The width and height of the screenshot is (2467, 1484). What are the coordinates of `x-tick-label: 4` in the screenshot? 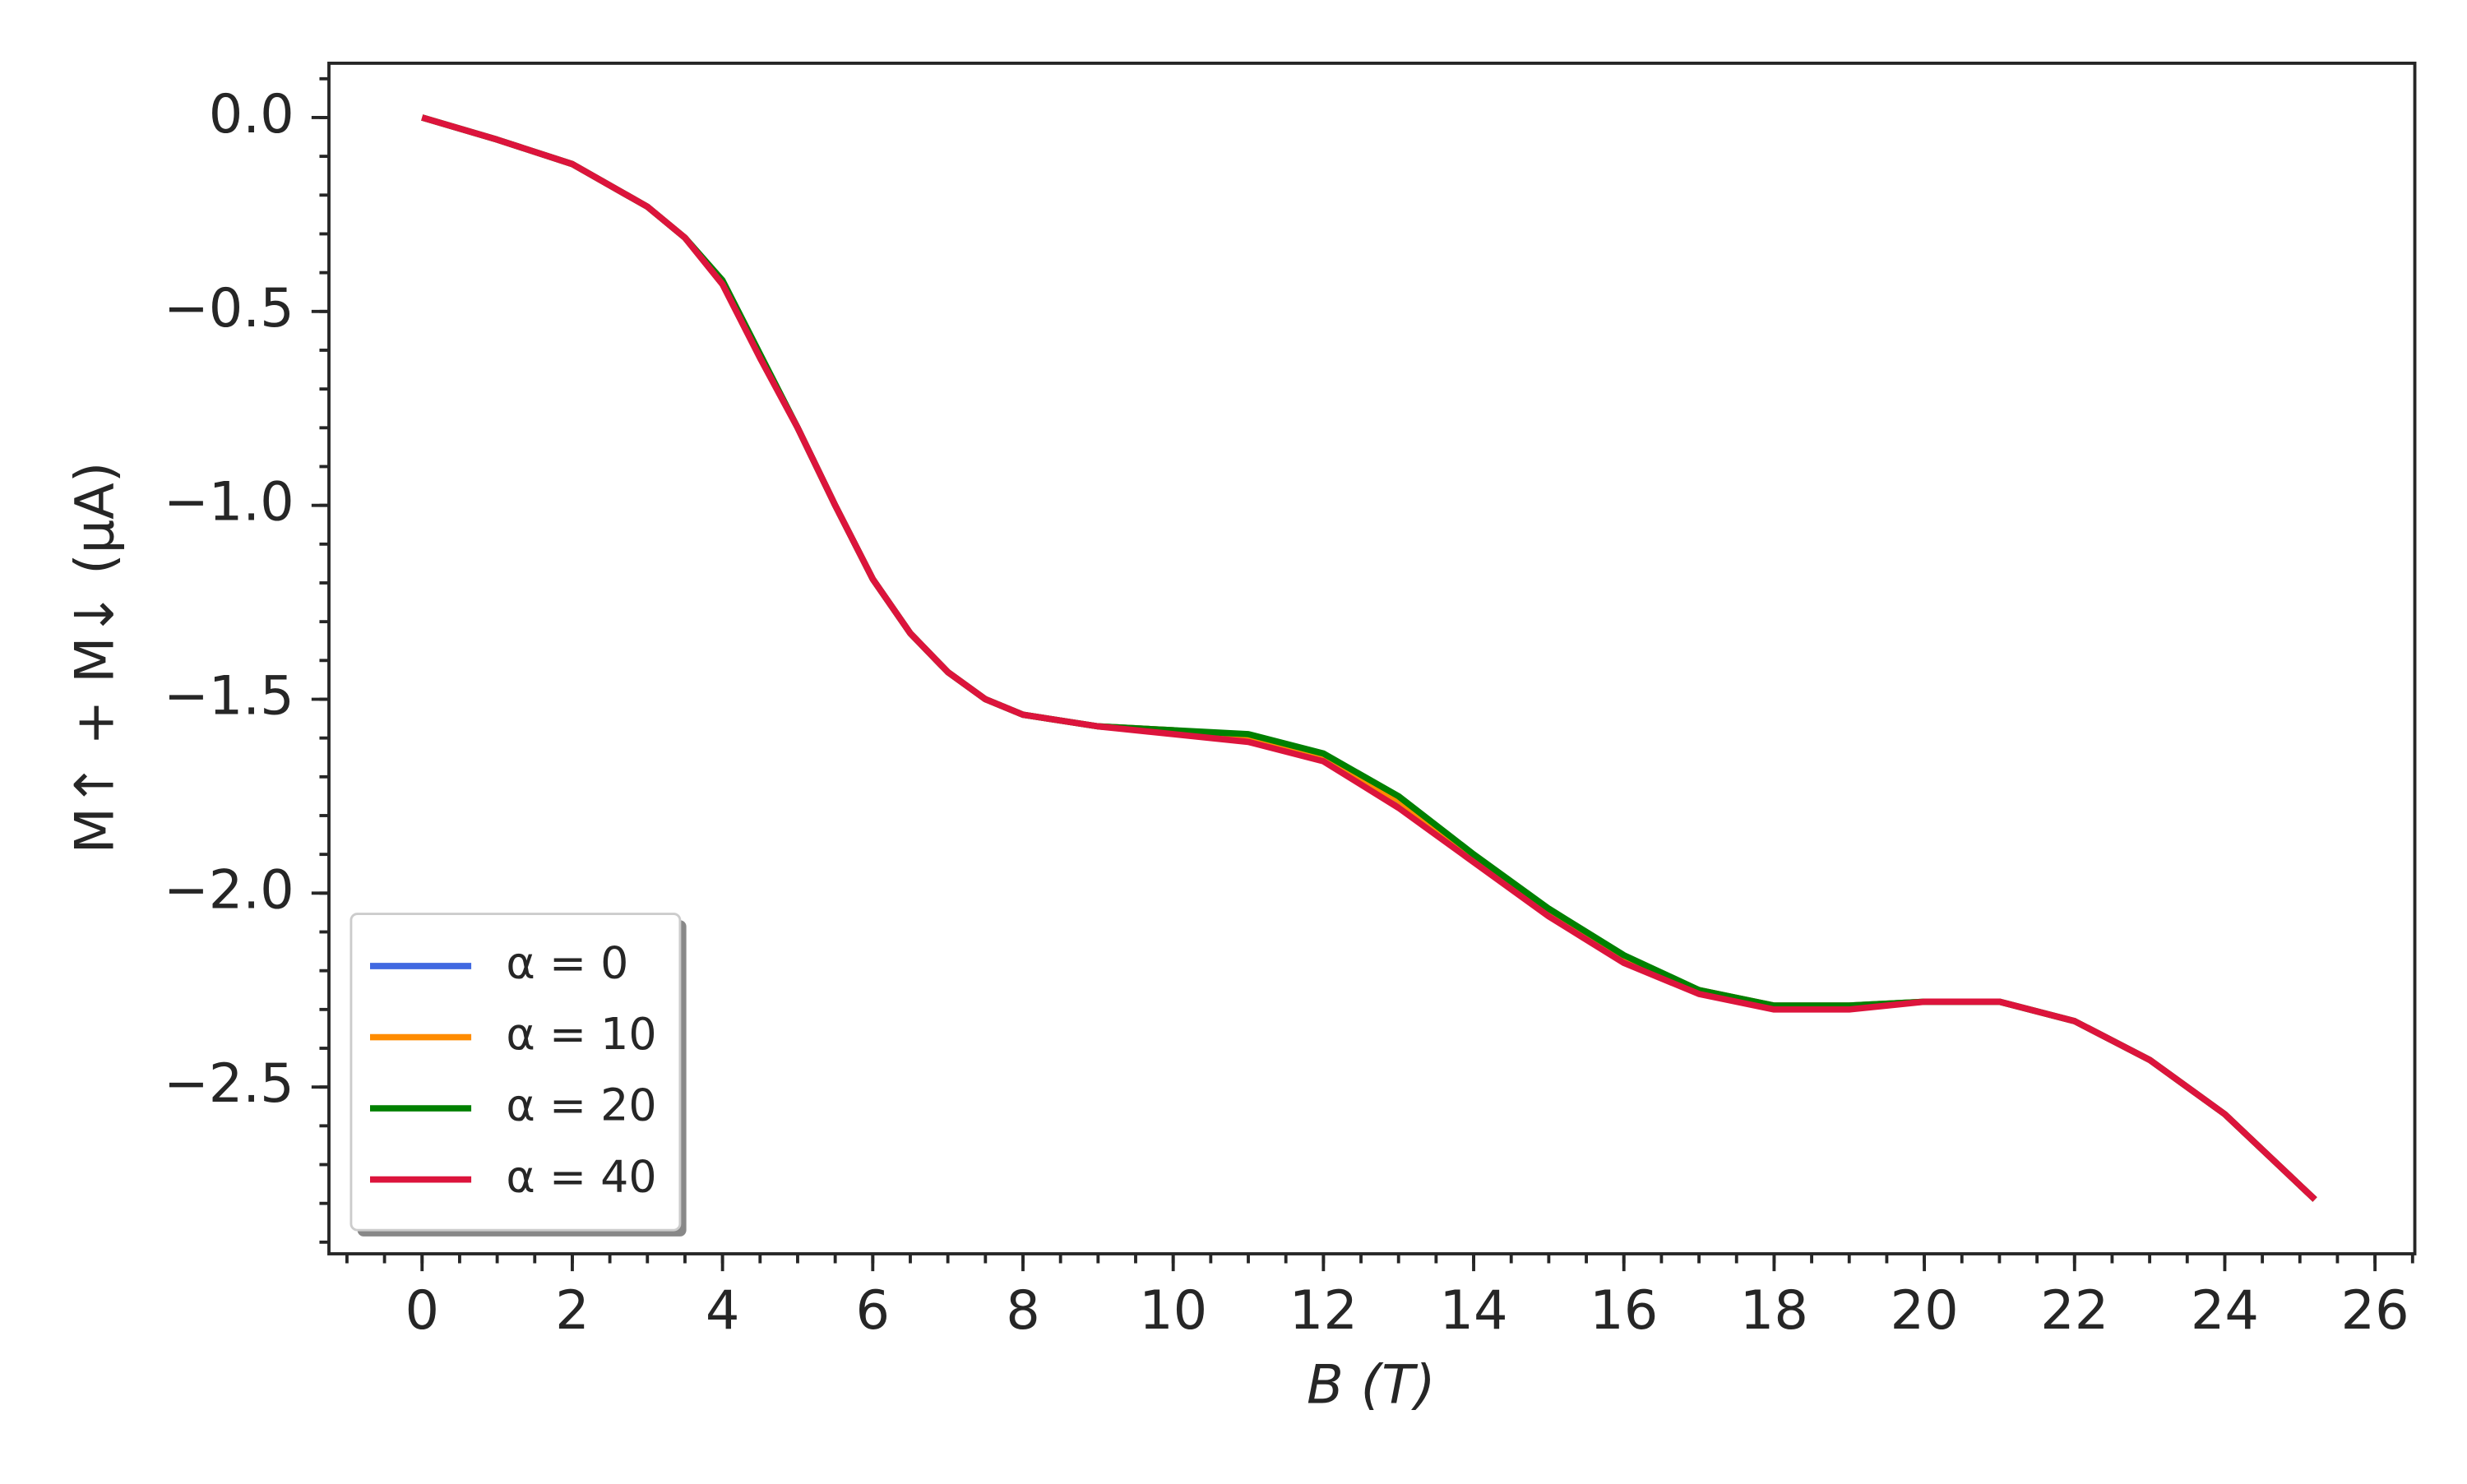 It's located at (723, 1311).